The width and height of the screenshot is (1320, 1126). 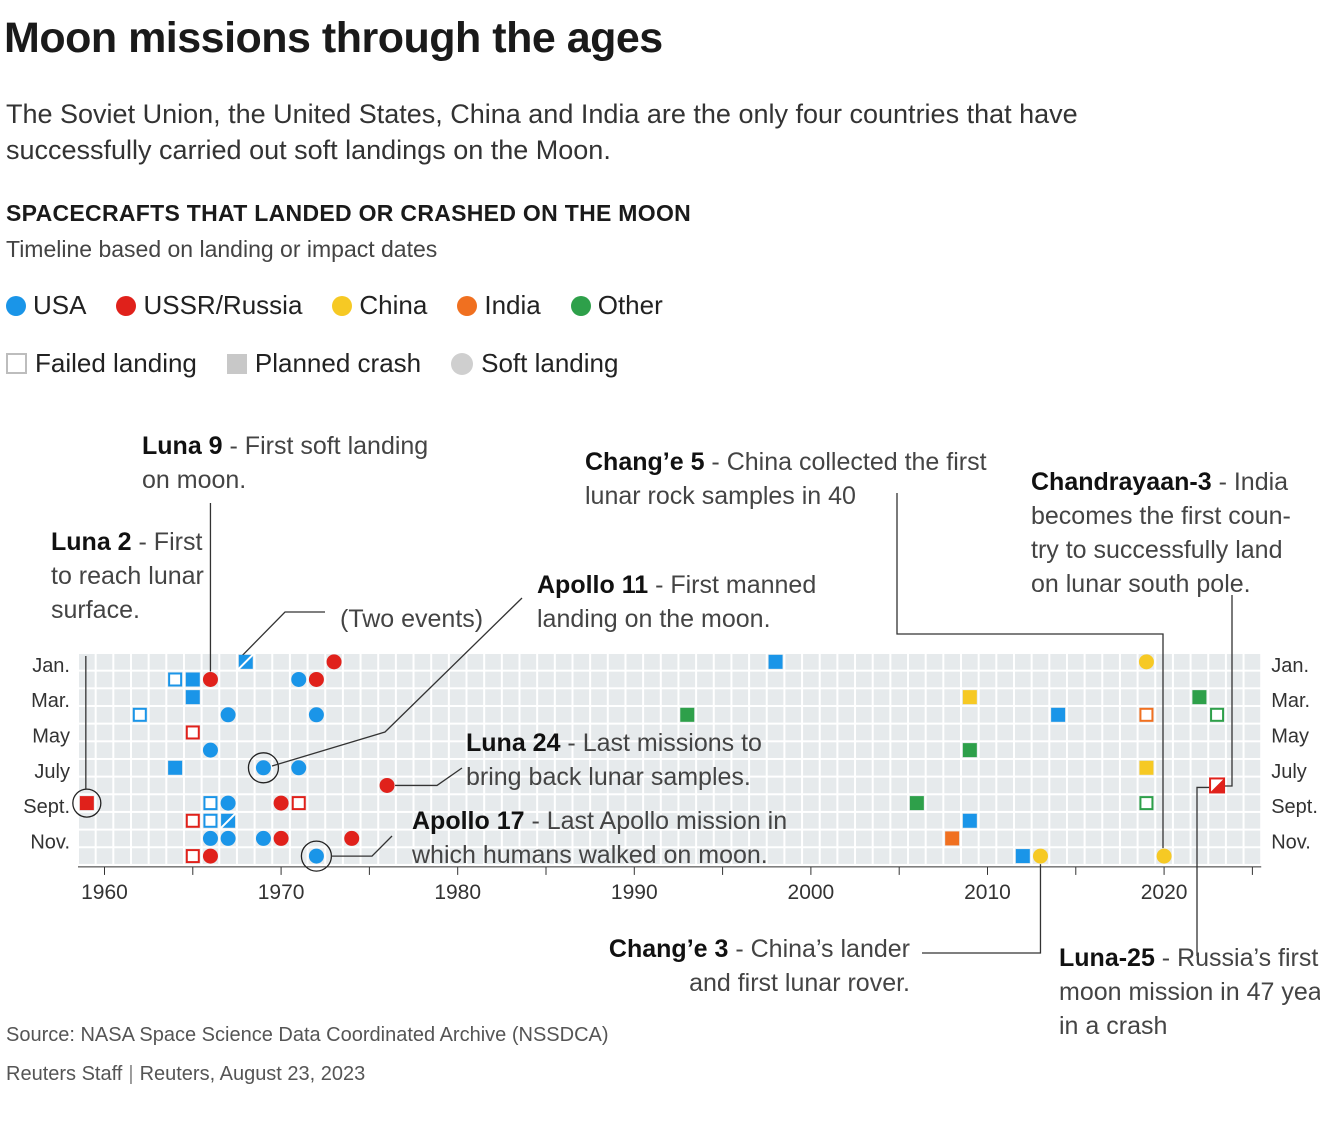 I want to click on luna9-annotation-line: Luna 9 - First soft landing, so click(x=285, y=446).